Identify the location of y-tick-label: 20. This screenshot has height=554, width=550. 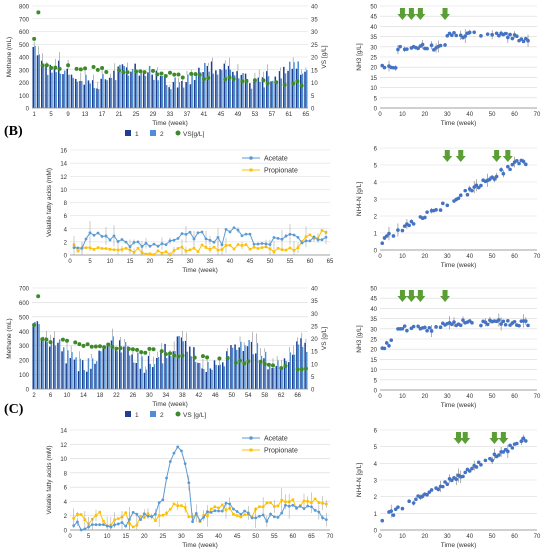
(373, 351).